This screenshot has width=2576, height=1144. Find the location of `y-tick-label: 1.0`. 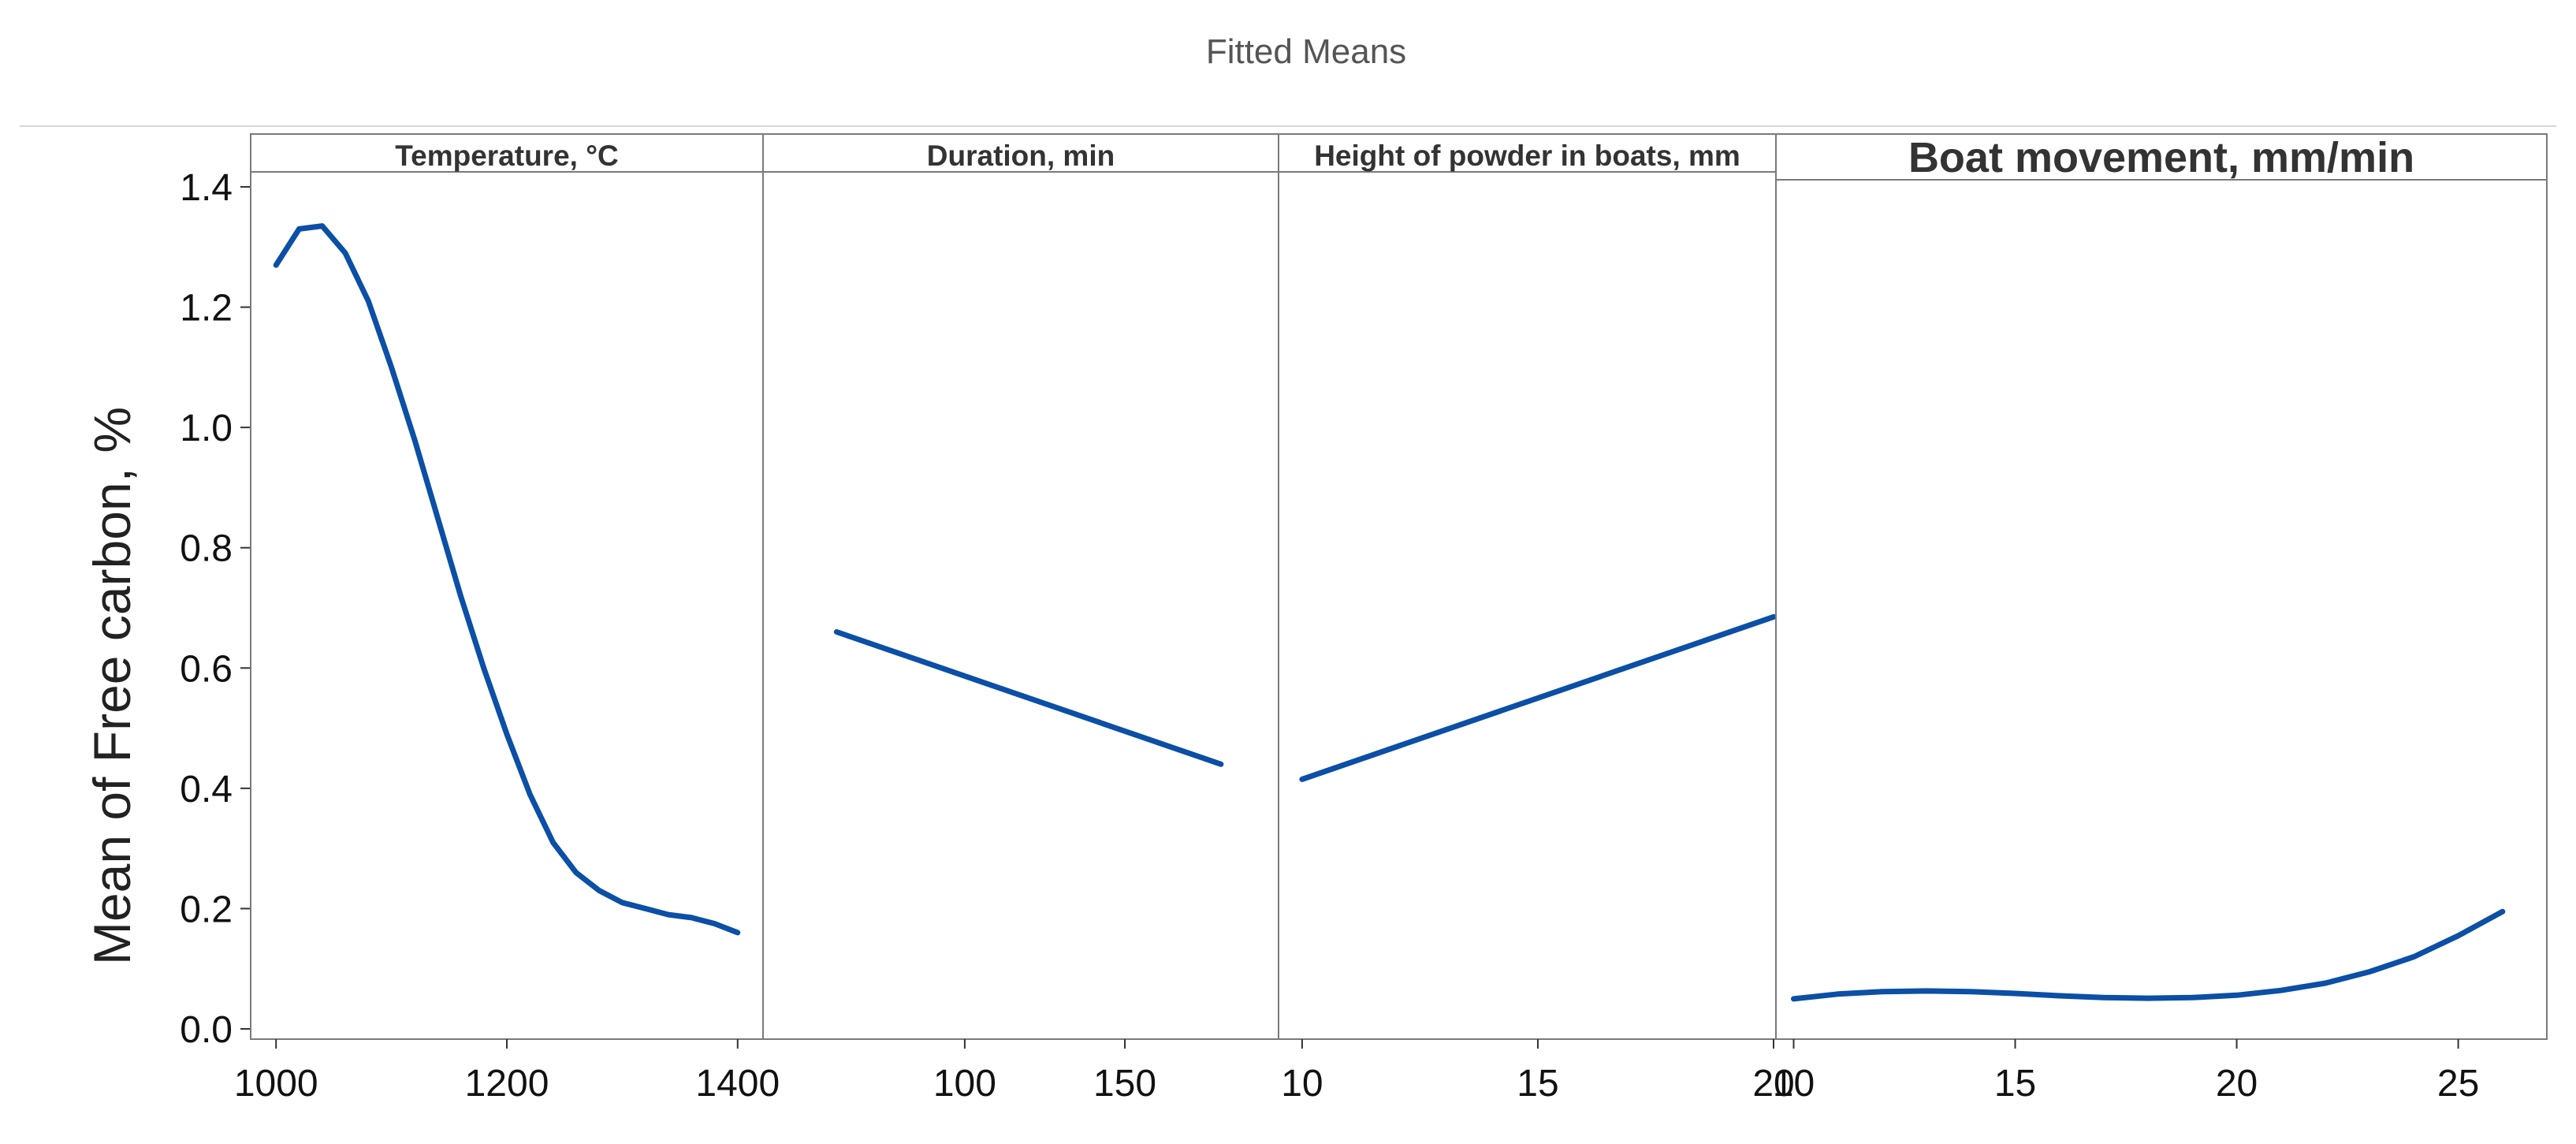

y-tick-label: 1.0 is located at coordinates (206, 429).